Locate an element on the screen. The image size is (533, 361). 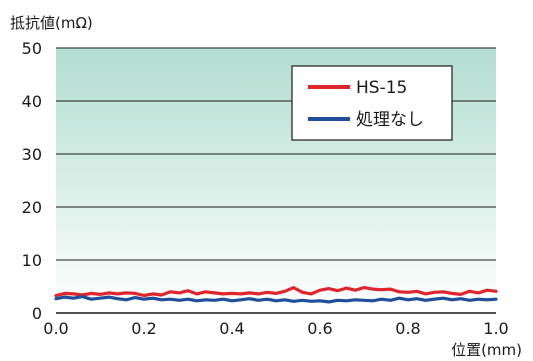
x-axis-title: 位置(mm) is located at coordinates (486, 350).